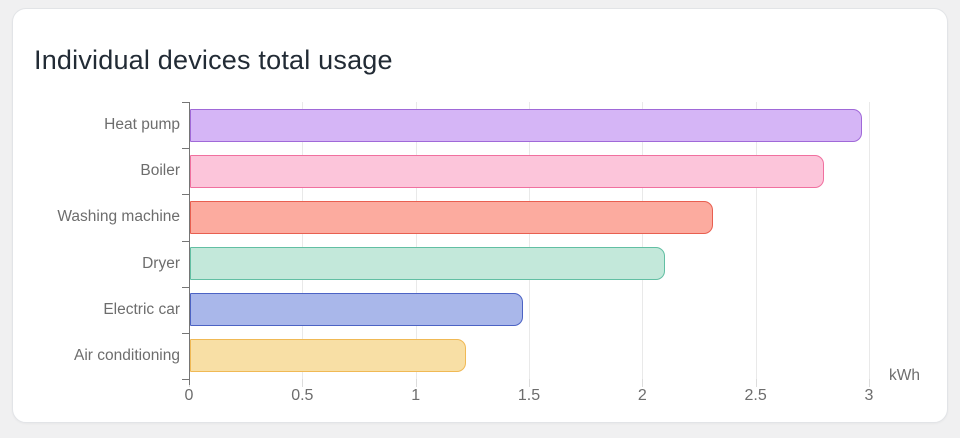 This screenshot has height=438, width=960. I want to click on chart-row: Dryer, so click(505, 264).